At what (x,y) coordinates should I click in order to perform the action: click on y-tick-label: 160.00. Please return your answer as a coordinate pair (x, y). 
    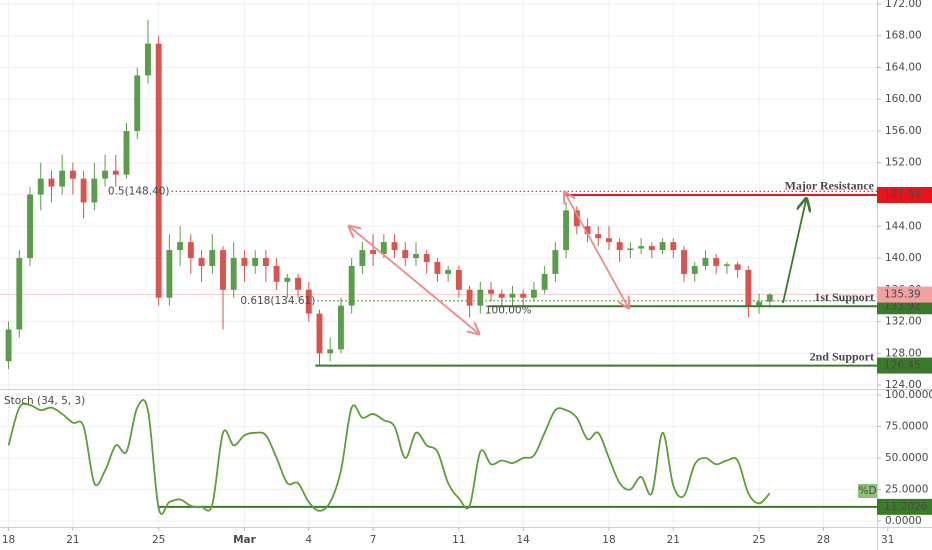
    Looking at the image, I should click on (903, 99).